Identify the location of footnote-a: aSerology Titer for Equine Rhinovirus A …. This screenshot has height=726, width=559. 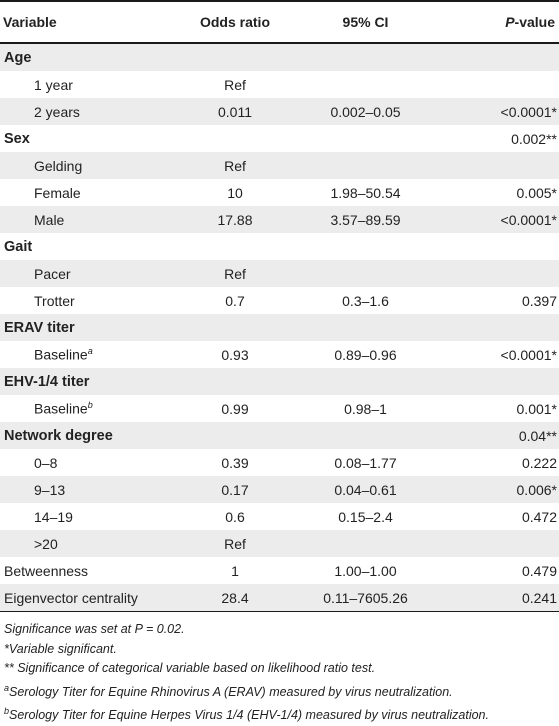
(281, 691).